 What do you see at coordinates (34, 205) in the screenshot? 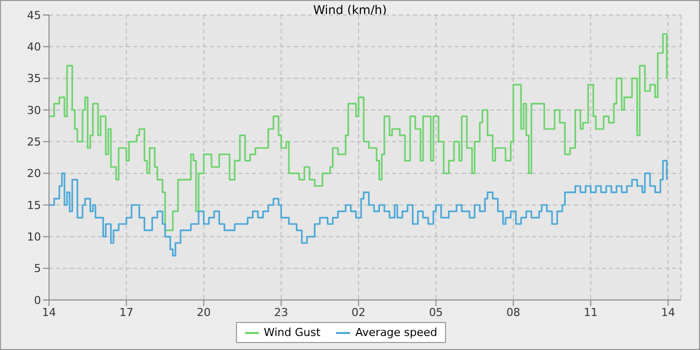
I see `y-tick-label: 15` at bounding box center [34, 205].